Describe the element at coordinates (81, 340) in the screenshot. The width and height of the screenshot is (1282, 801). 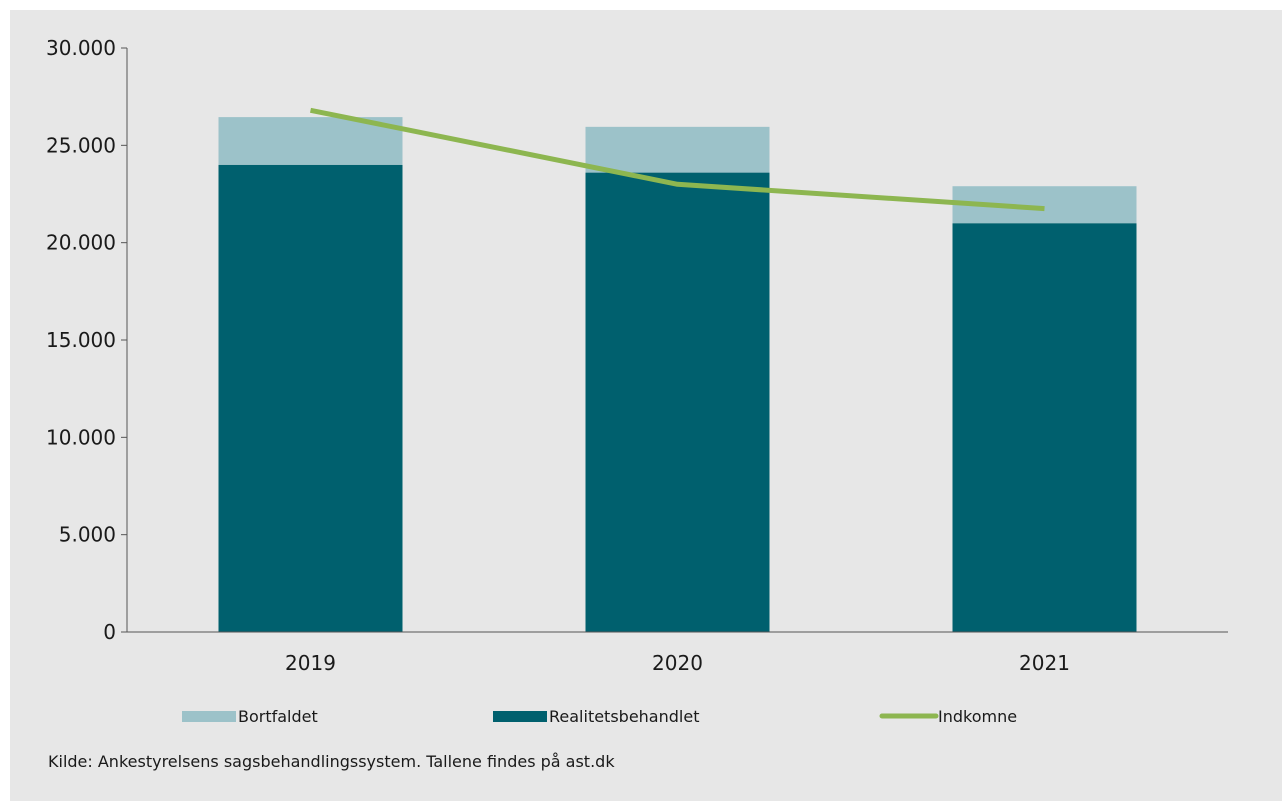
I see `y-tick-label: 15.000` at that location.